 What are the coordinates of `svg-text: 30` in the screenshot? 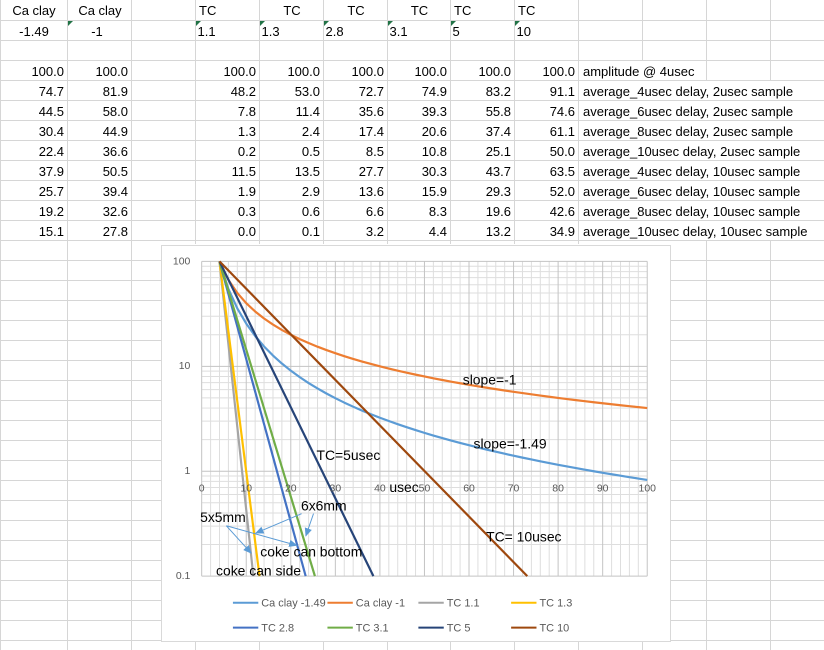 It's located at (336, 488).